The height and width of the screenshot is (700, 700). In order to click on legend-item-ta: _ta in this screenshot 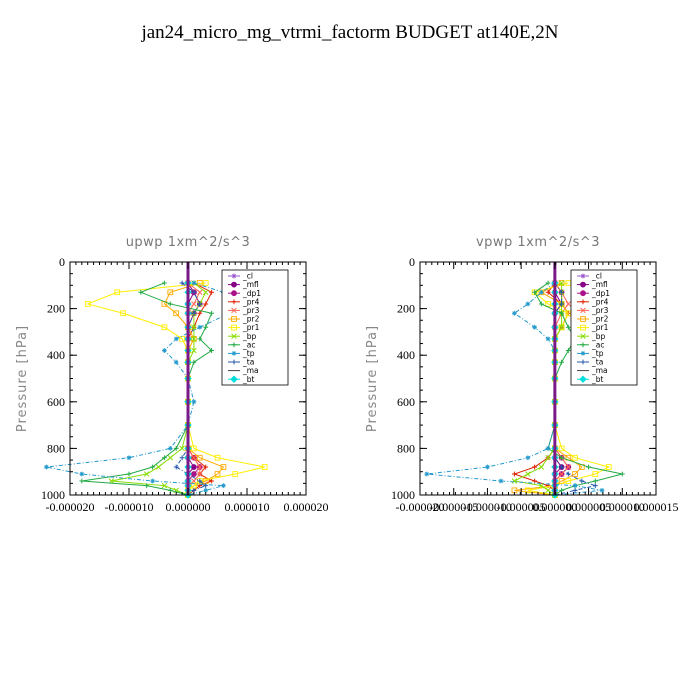, I will do `click(590, 362)`.